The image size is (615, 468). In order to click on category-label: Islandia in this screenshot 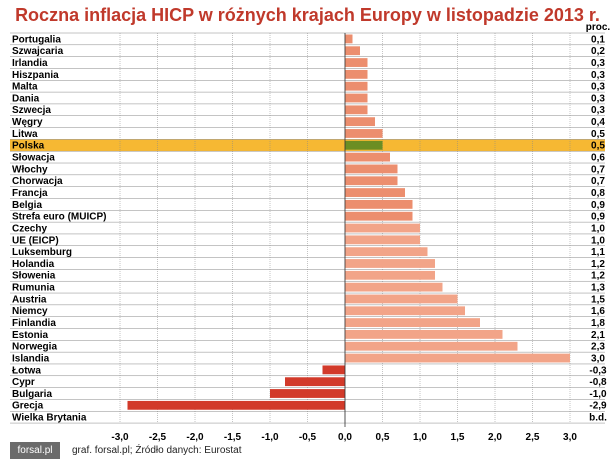, I will do `click(31, 358)`.